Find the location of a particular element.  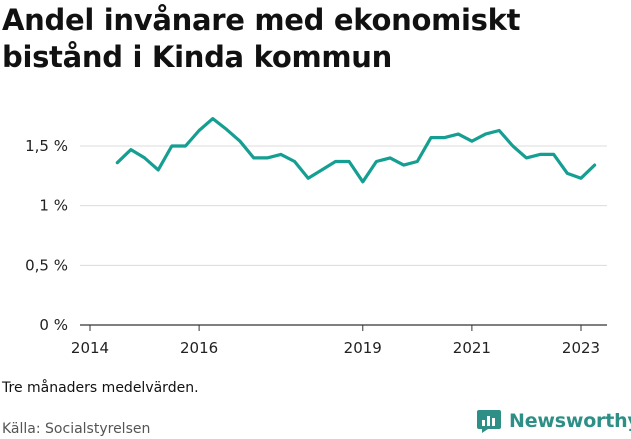

brand-name: Newsworthy is located at coordinates (570, 421).